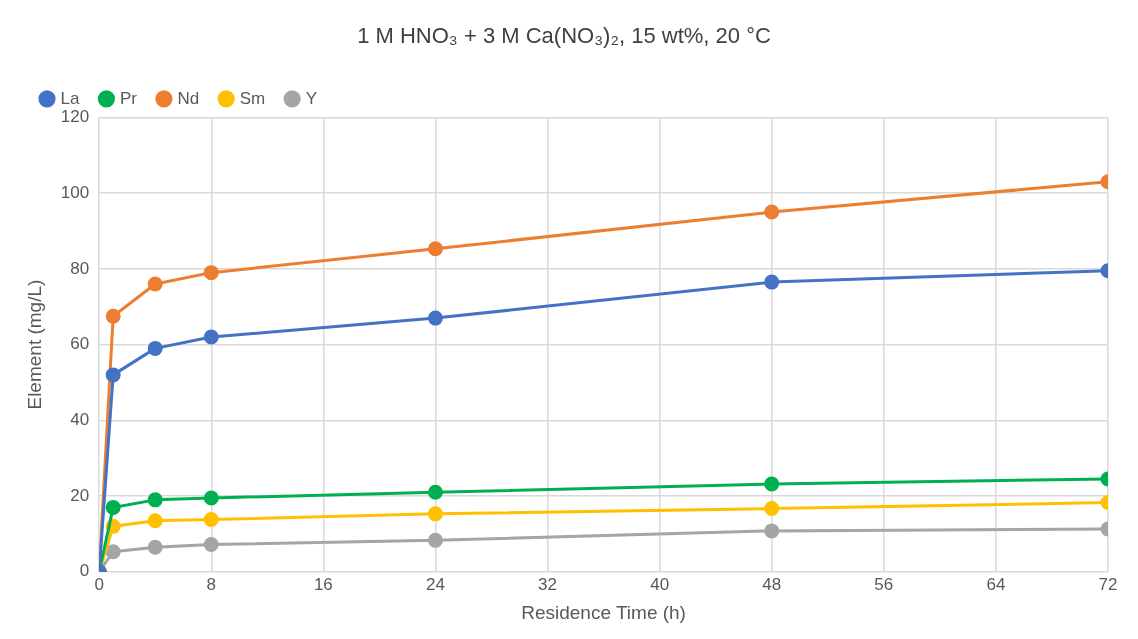  I want to click on legend-label: Pr, so click(128, 98).